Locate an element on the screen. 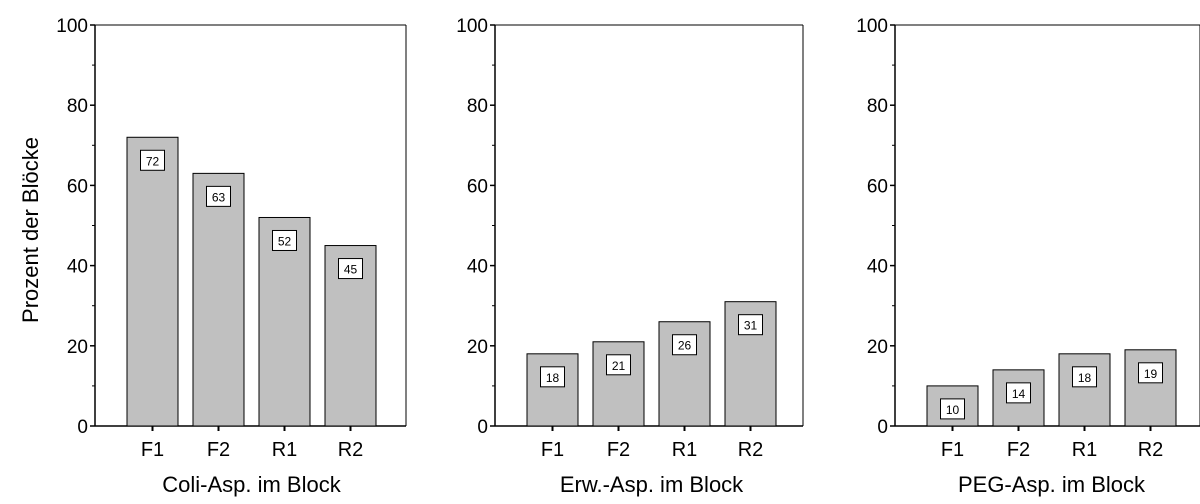 Image resolution: width=1200 pixels, height=504 pixels. x-axis-label: PEG-Asp. im Block is located at coordinates (1052, 484).